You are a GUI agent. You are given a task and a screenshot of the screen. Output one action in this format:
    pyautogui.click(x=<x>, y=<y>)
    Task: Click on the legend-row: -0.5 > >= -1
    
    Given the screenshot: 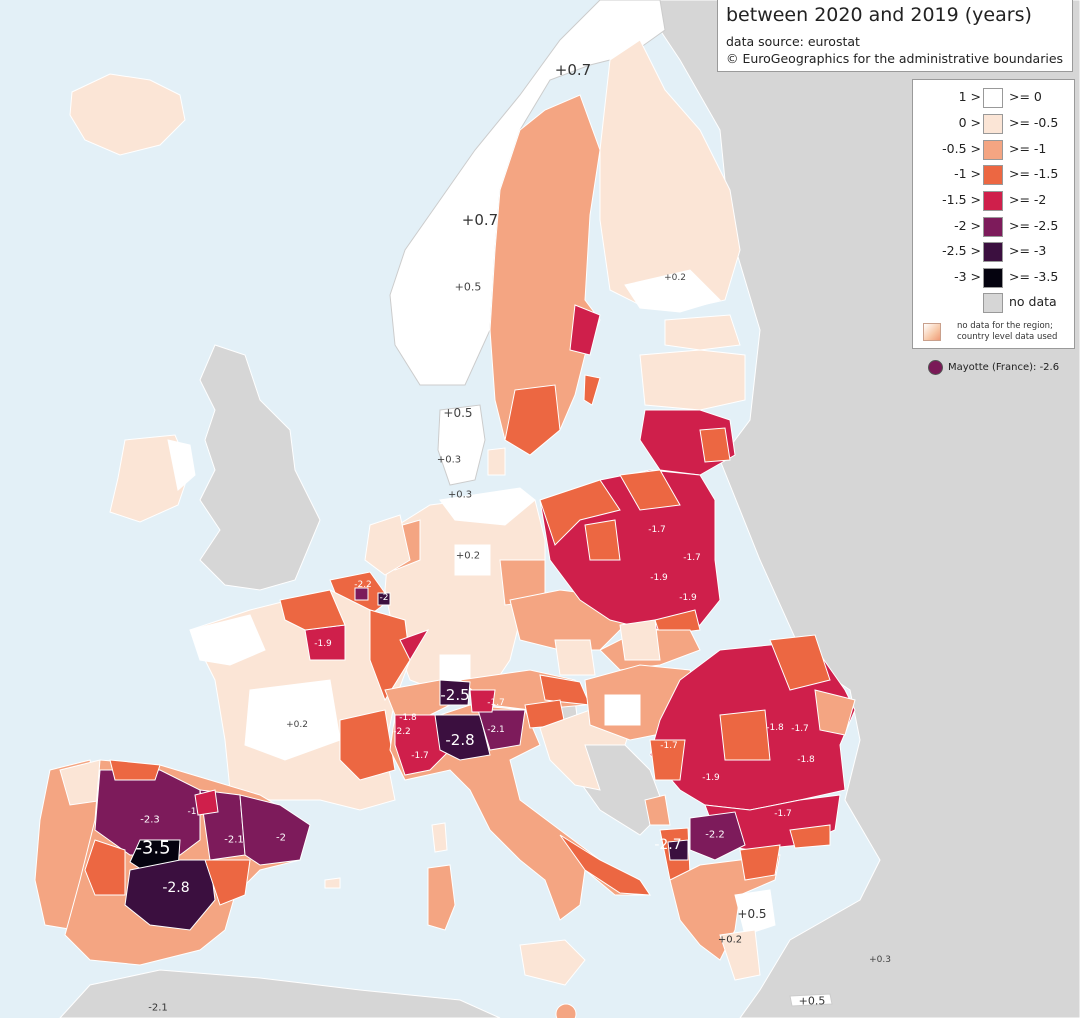 What is the action you would take?
    pyautogui.click(x=993, y=150)
    